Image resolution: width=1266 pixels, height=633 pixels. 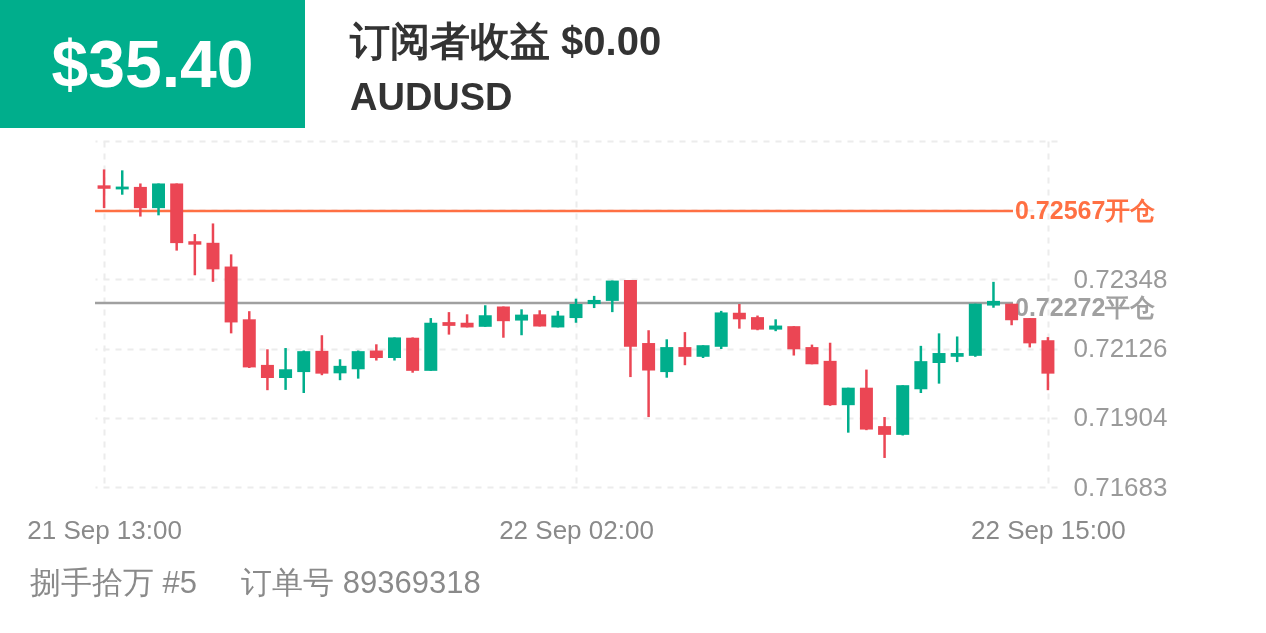 I want to click on y-tick-label: 0.71904, so click(x=1120, y=417).